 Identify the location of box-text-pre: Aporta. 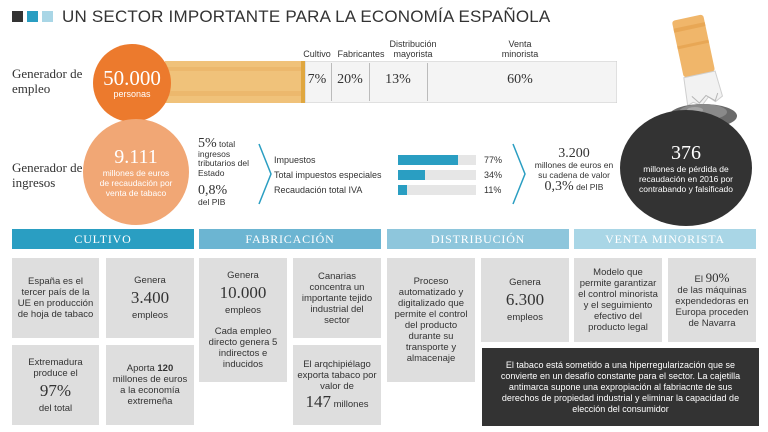
(140, 368).